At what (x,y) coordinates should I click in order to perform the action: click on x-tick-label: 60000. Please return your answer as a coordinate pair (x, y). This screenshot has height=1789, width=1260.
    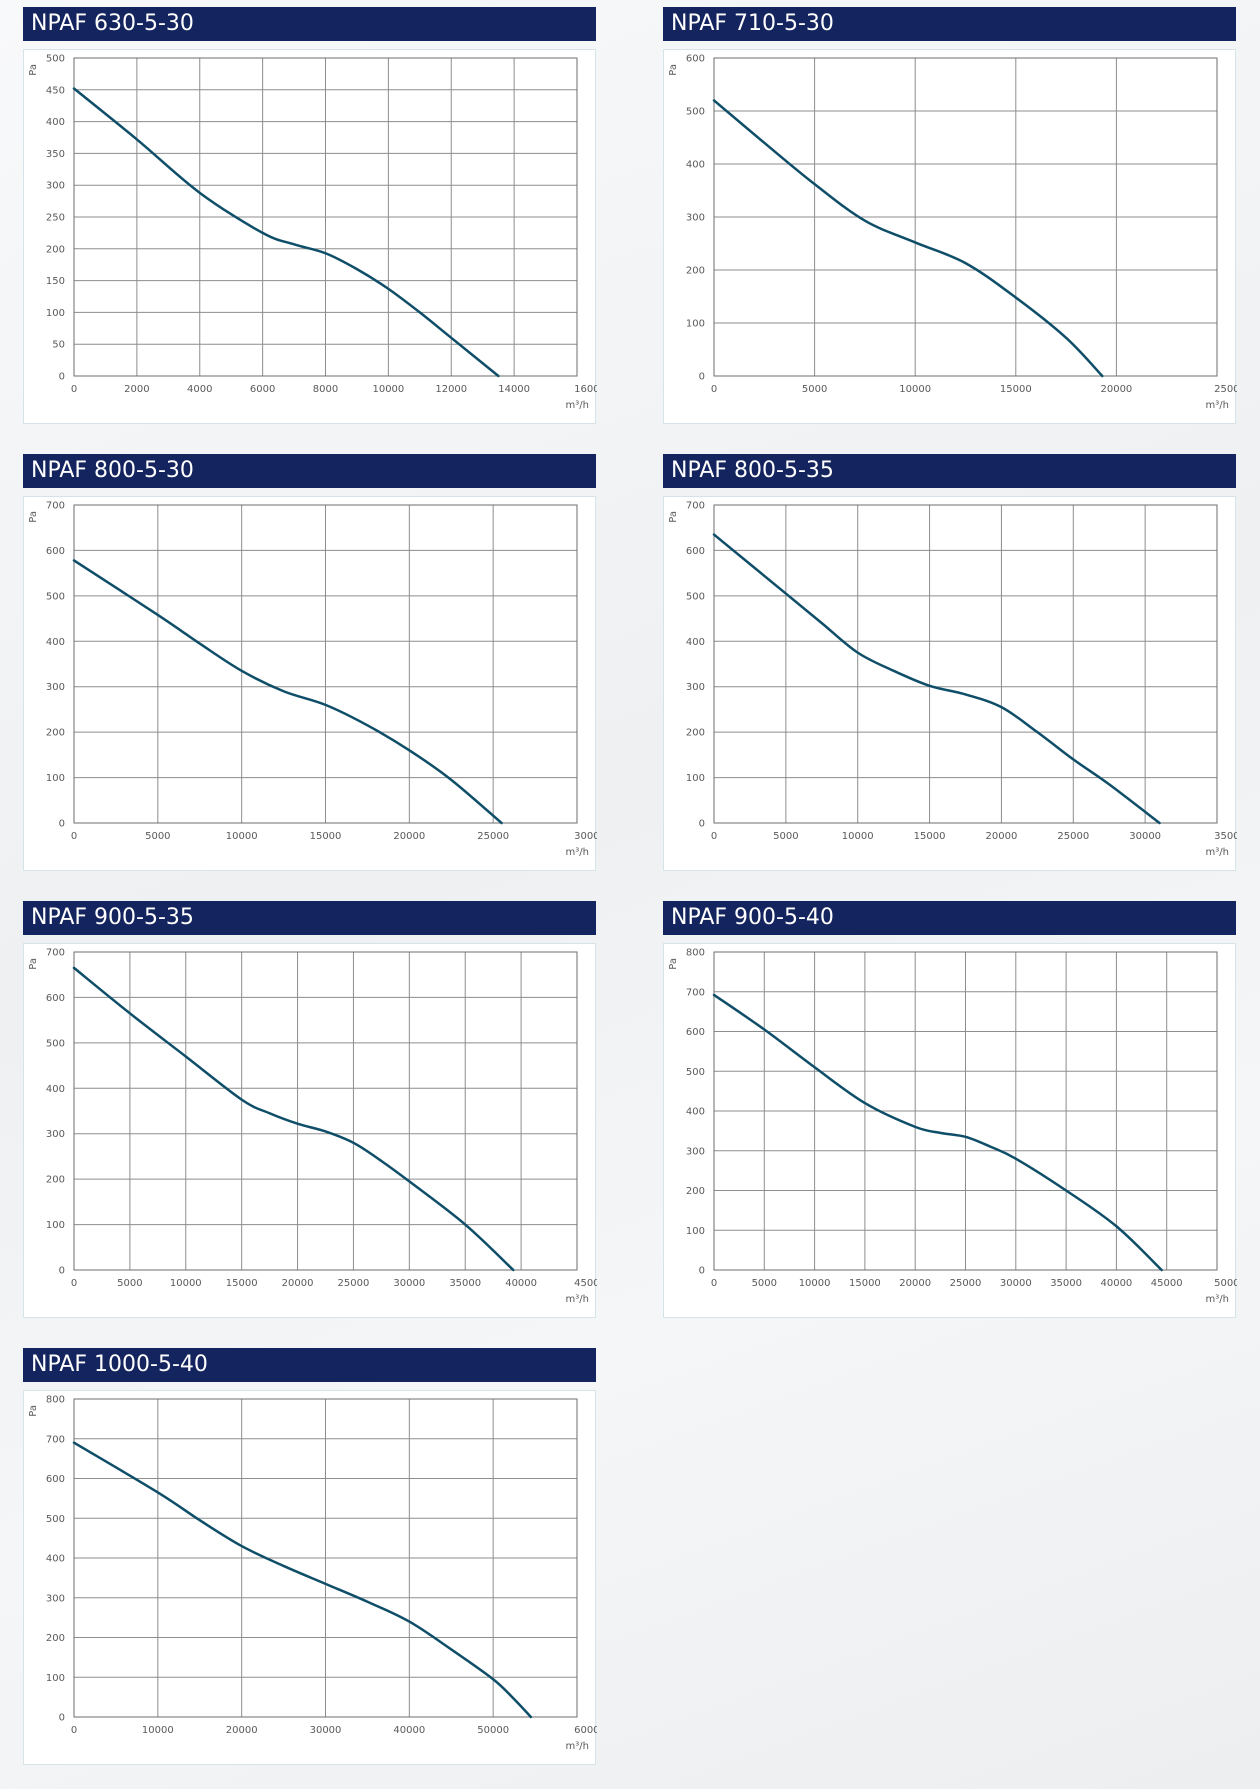
    Looking at the image, I should click on (585, 1730).